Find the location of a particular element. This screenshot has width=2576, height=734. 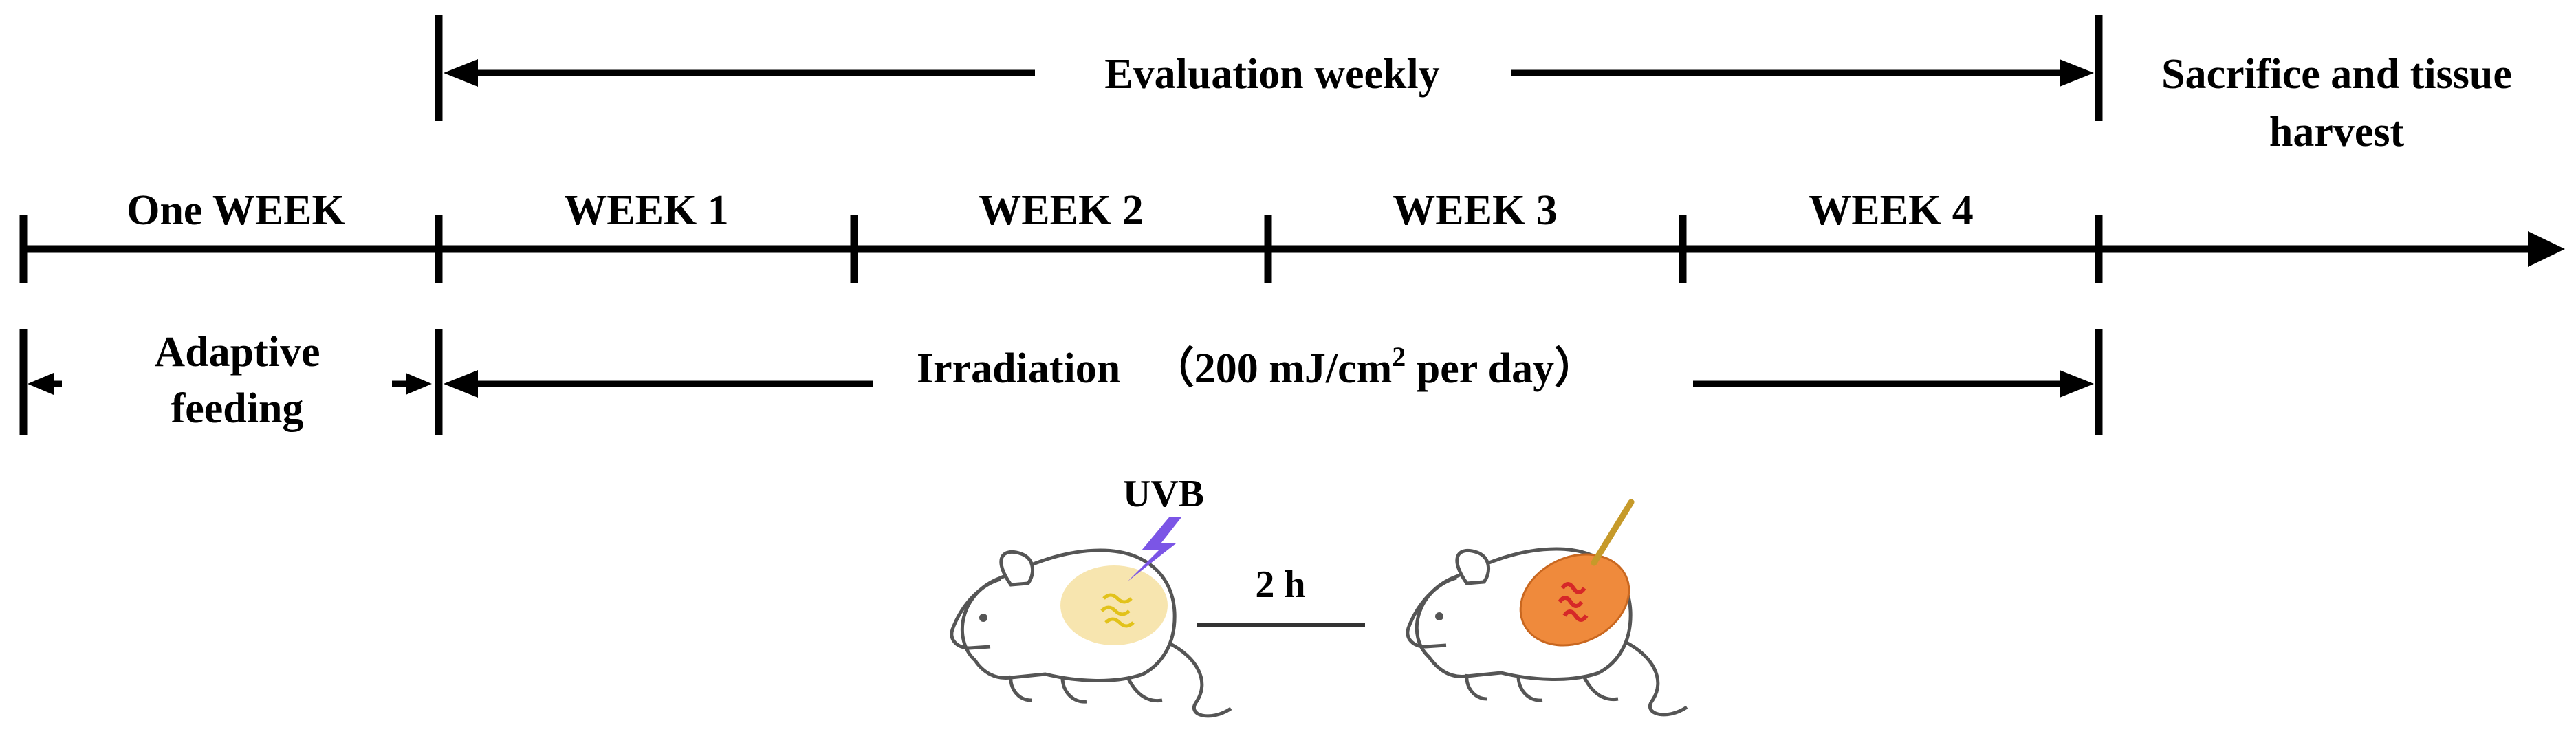

inflamed-skin-spot is located at coordinates (1575, 600).